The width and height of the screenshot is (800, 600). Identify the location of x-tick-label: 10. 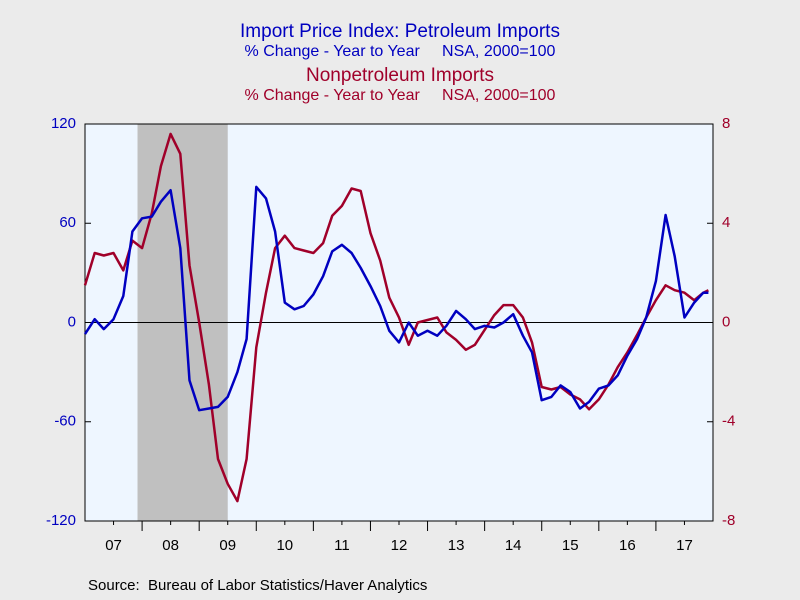
(284, 545).